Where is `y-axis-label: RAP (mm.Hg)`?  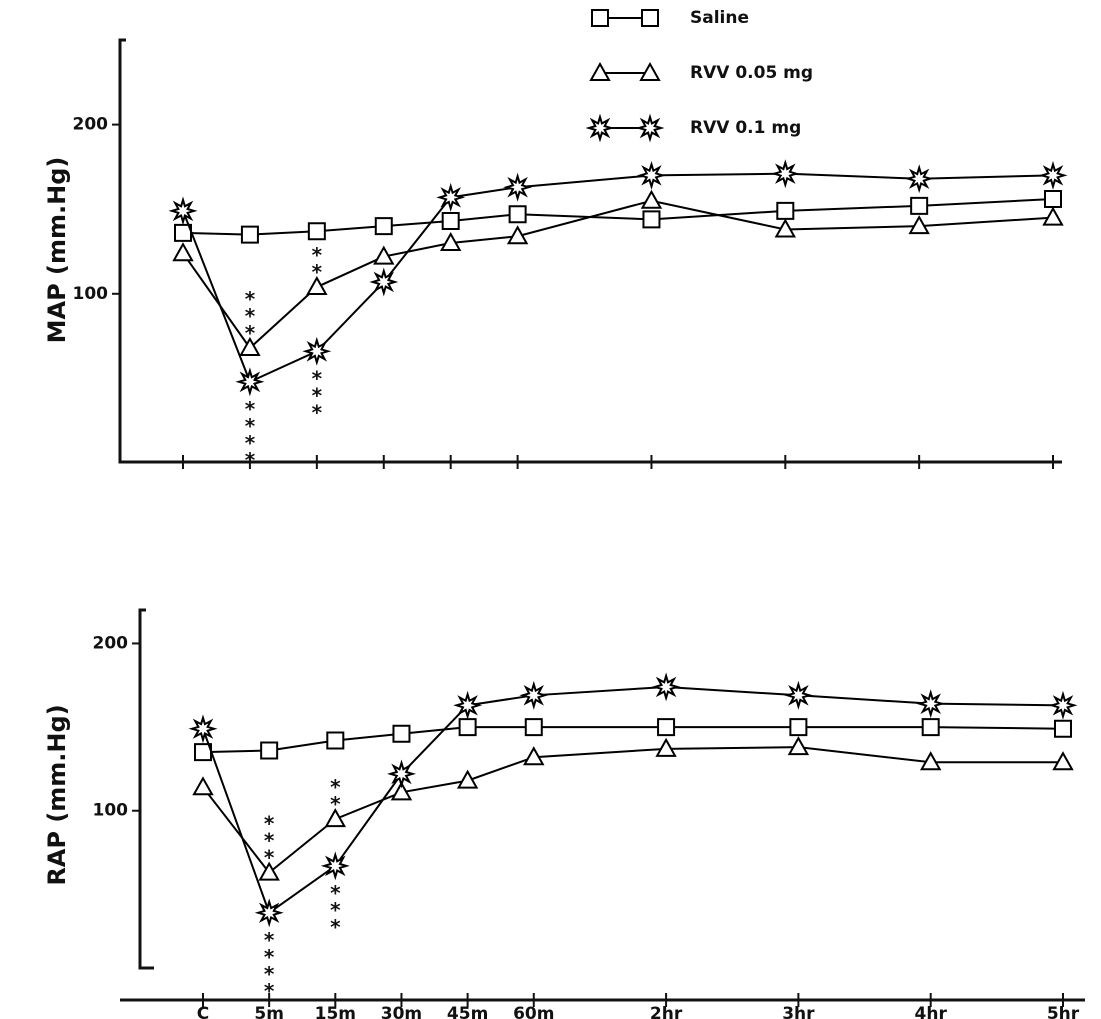
y-axis-label: RAP (mm.Hg) is located at coordinates (57, 794).